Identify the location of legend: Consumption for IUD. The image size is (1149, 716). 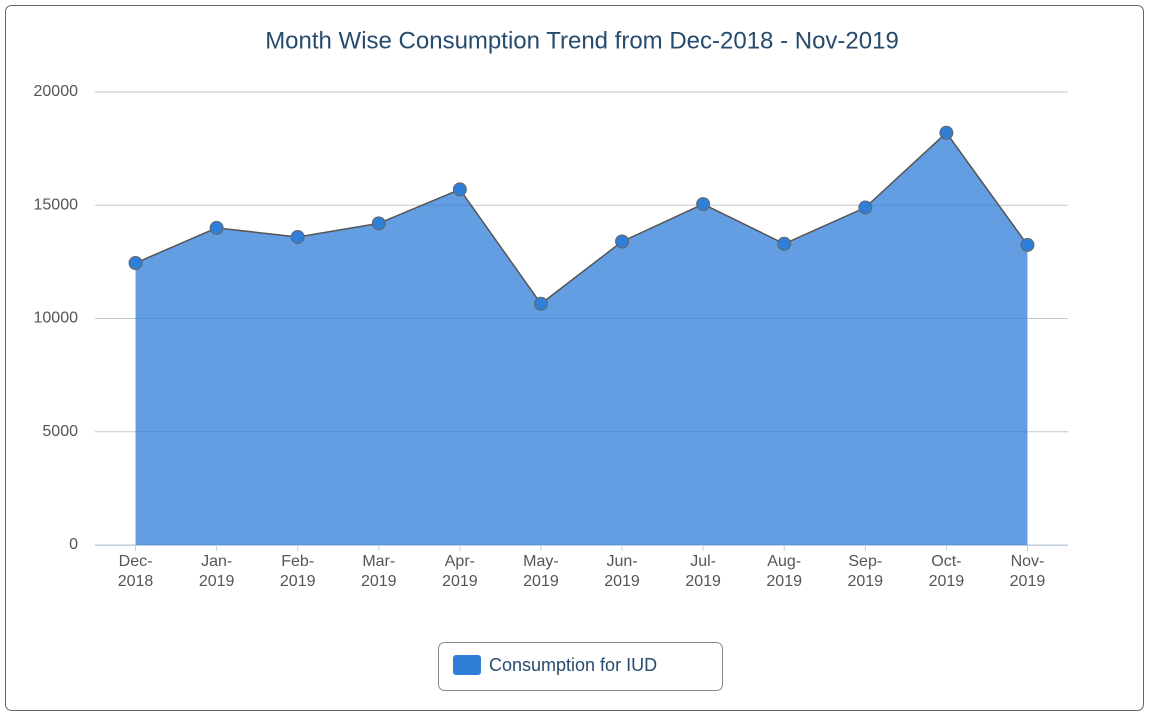
(580, 666).